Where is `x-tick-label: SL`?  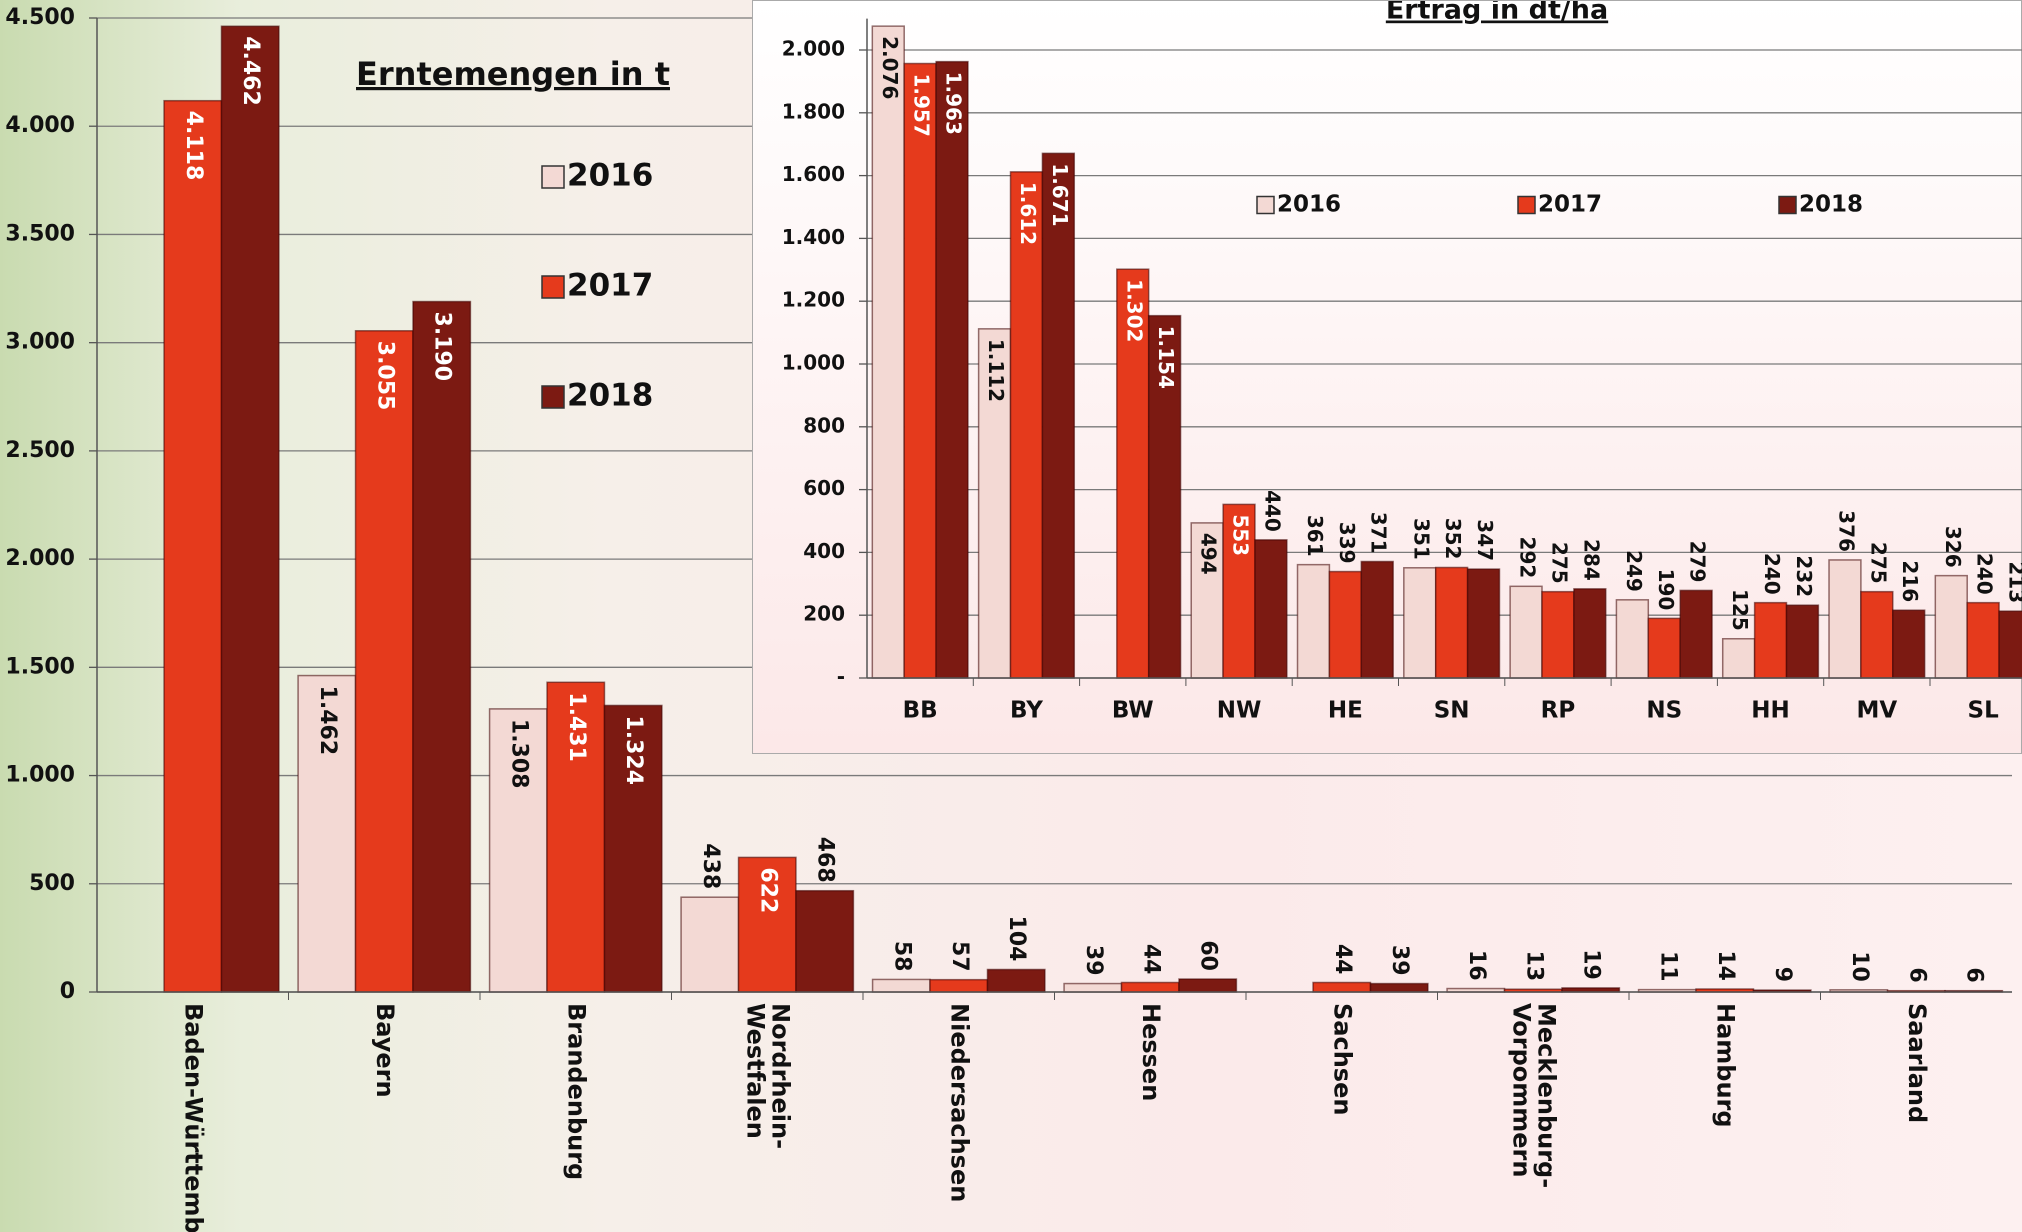 x-tick-label: SL is located at coordinates (1984, 711).